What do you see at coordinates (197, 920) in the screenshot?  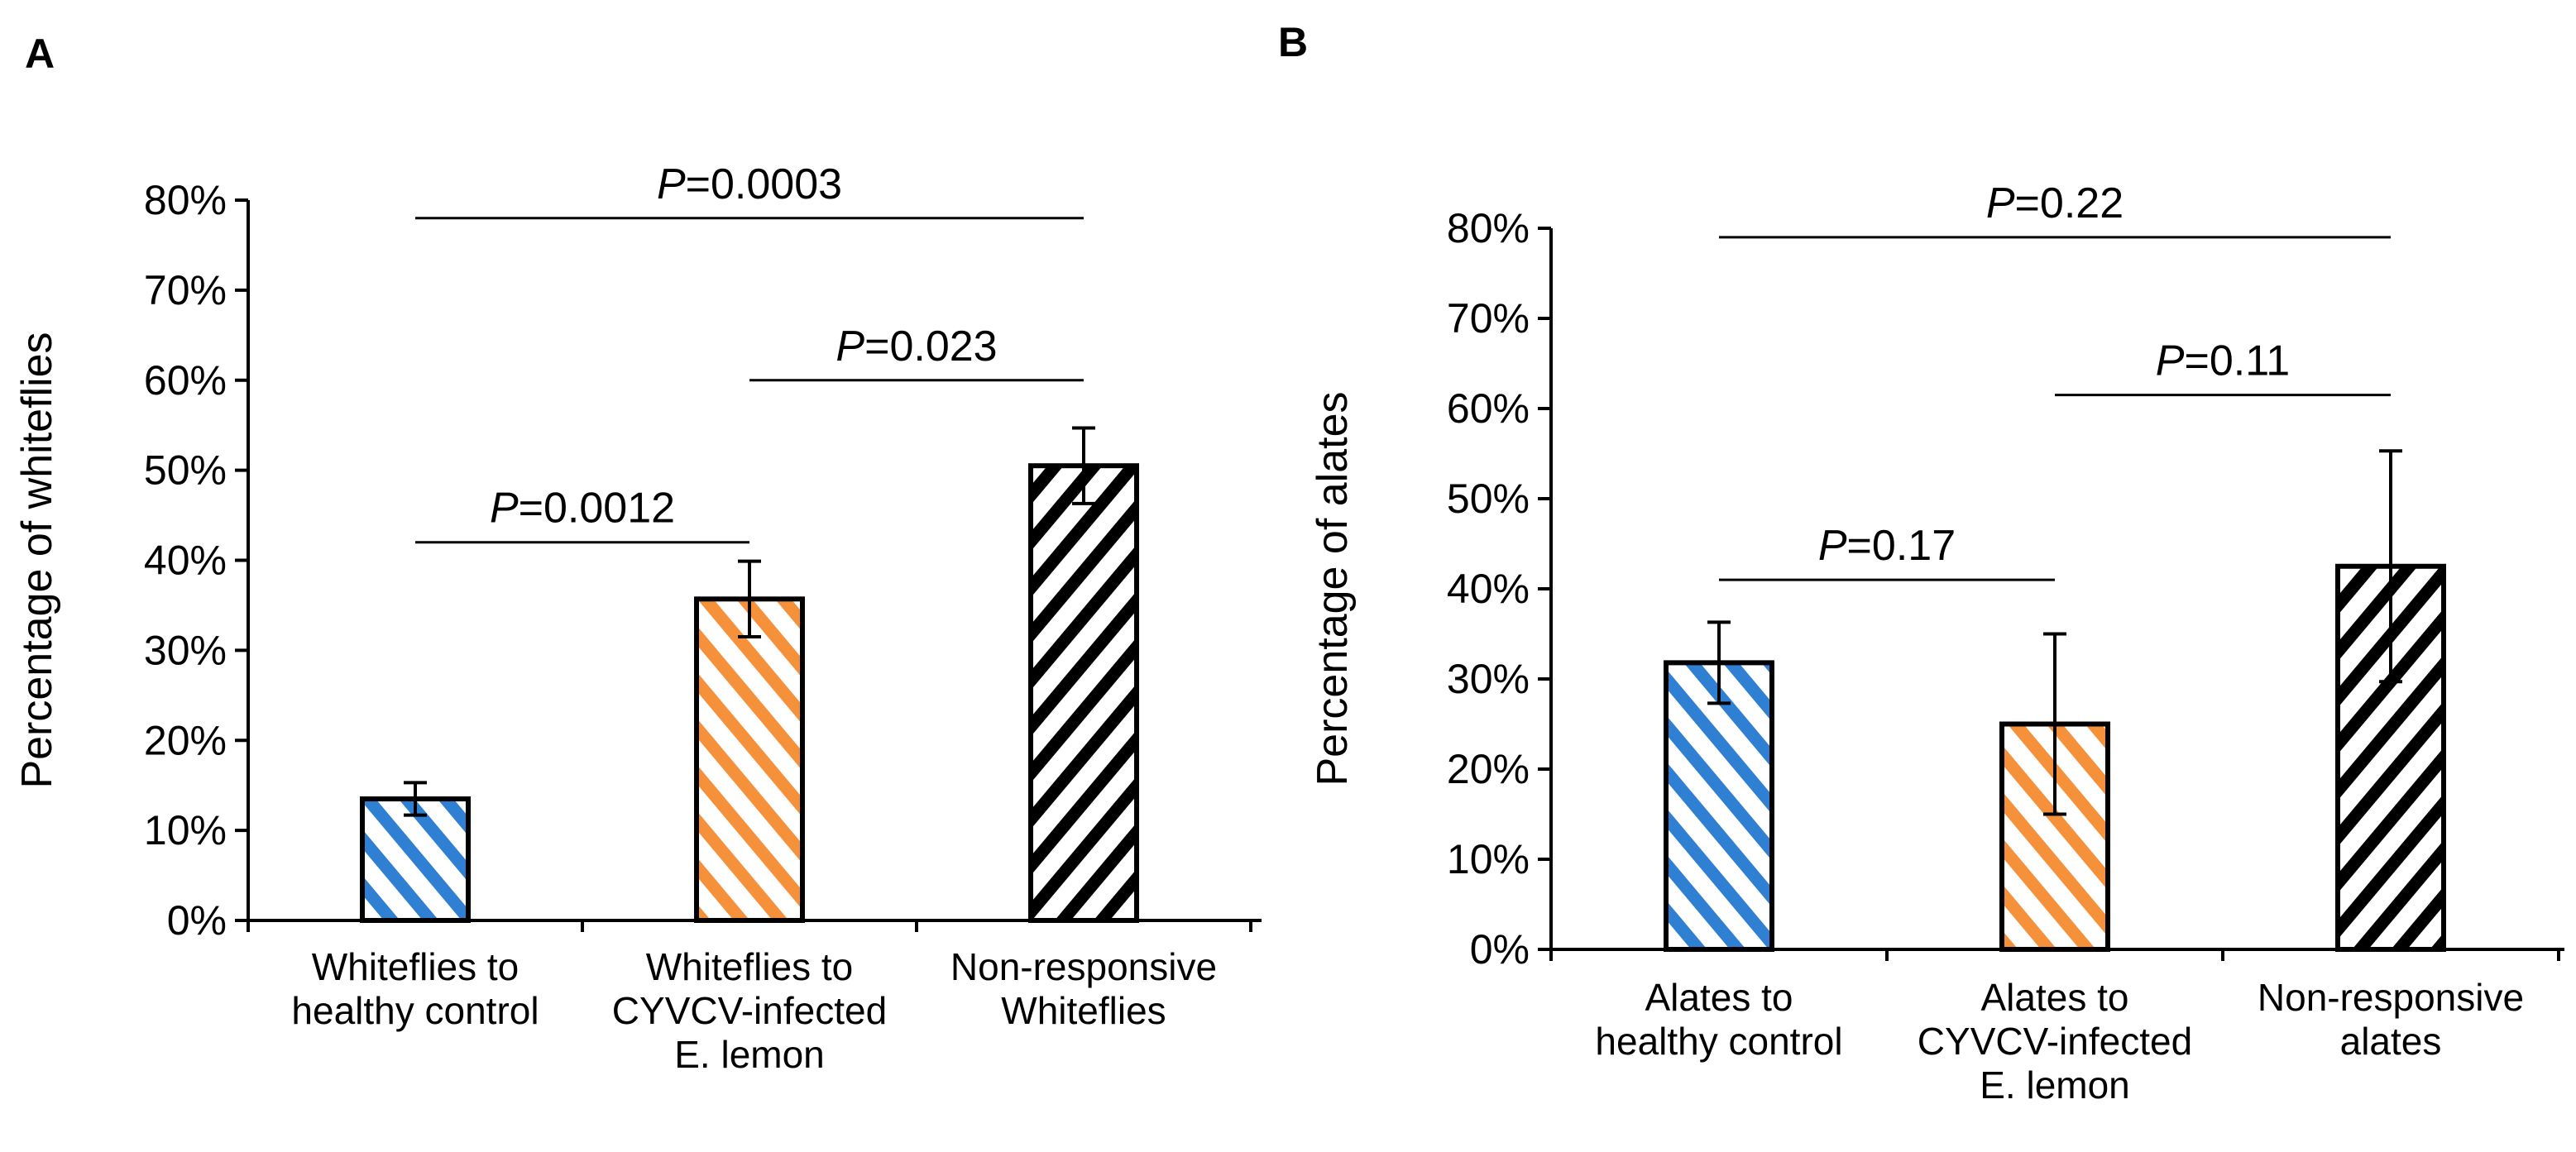 I see `panel-a-y-tick-label: 0%` at bounding box center [197, 920].